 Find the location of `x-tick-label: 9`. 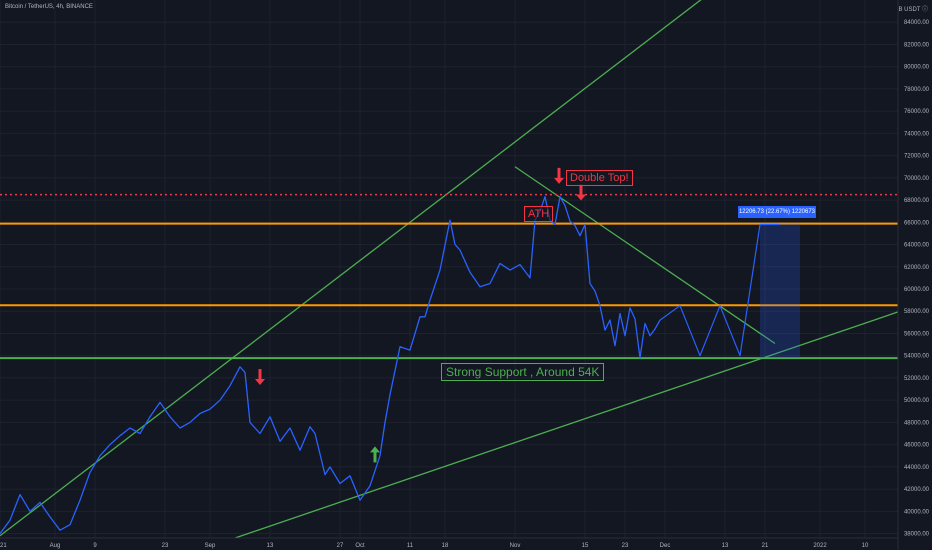

x-tick-label: 9 is located at coordinates (95, 546).